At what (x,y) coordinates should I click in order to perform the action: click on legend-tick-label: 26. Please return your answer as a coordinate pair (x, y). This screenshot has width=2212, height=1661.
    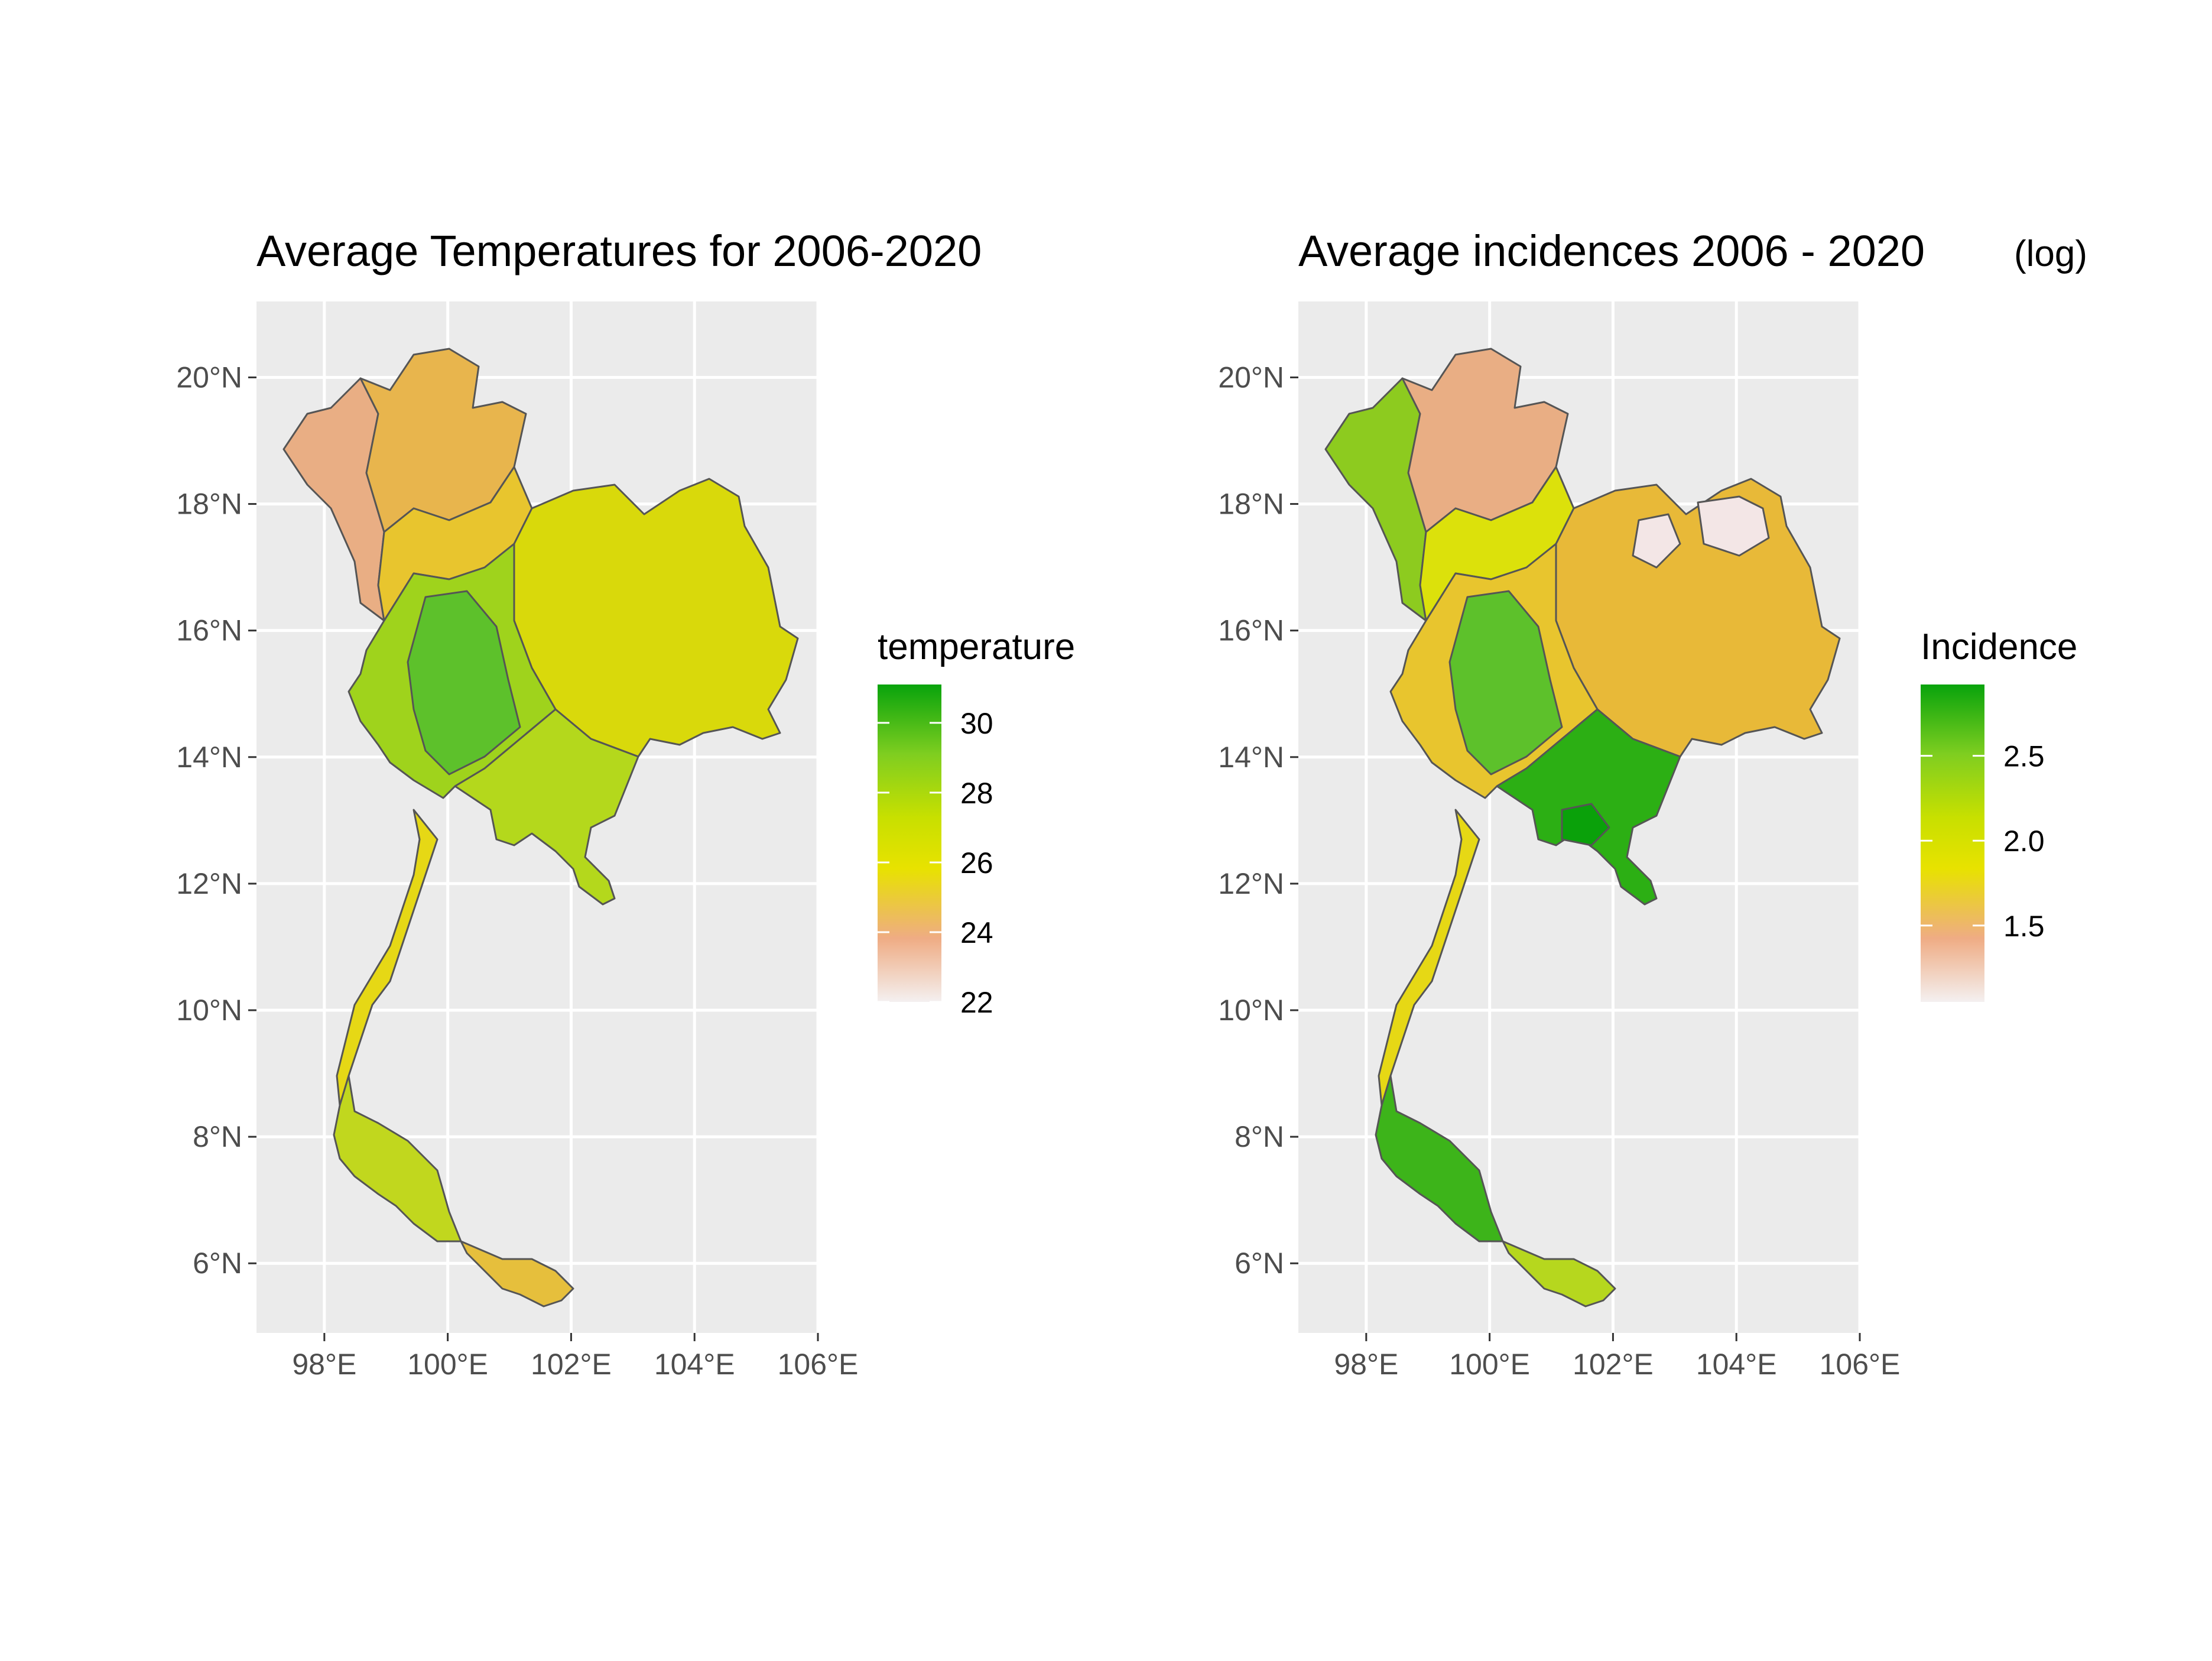
    Looking at the image, I should click on (976, 863).